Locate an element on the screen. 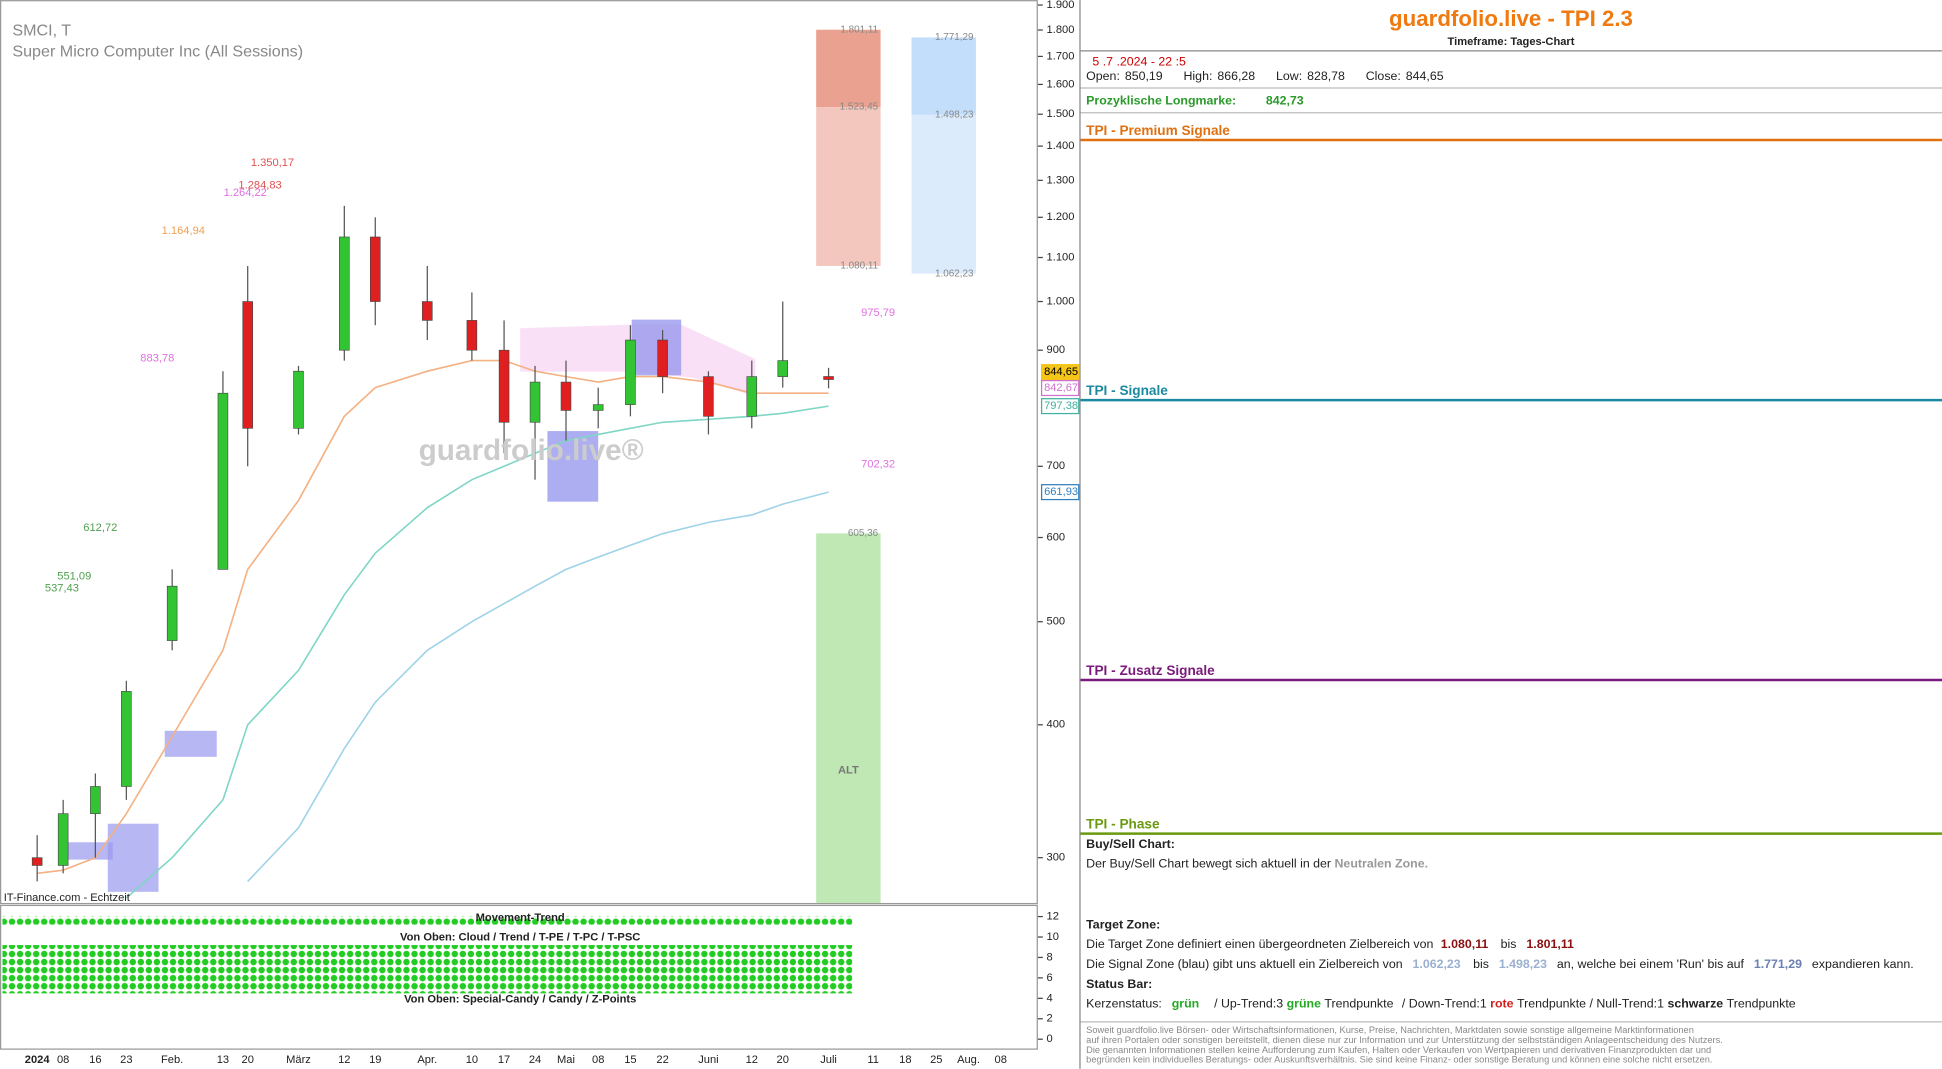  y-tick-label: 1.700 is located at coordinates (1061, 56).